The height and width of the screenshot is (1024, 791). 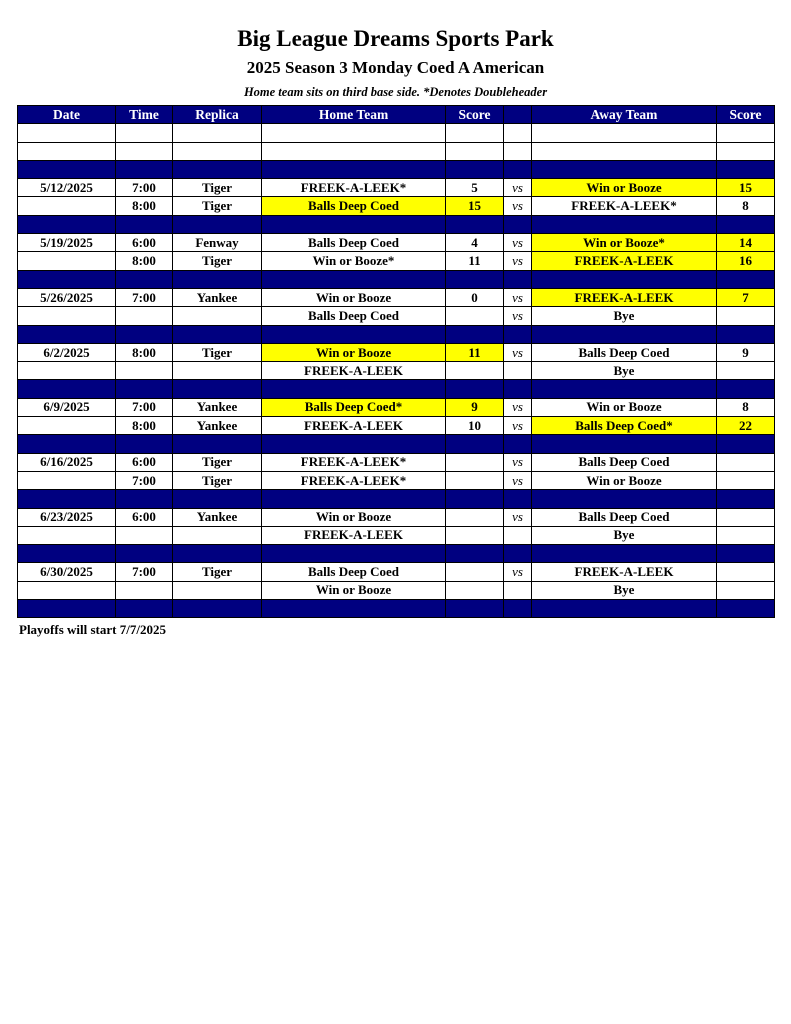 I want to click on vs-cell, so click(x=517, y=371).